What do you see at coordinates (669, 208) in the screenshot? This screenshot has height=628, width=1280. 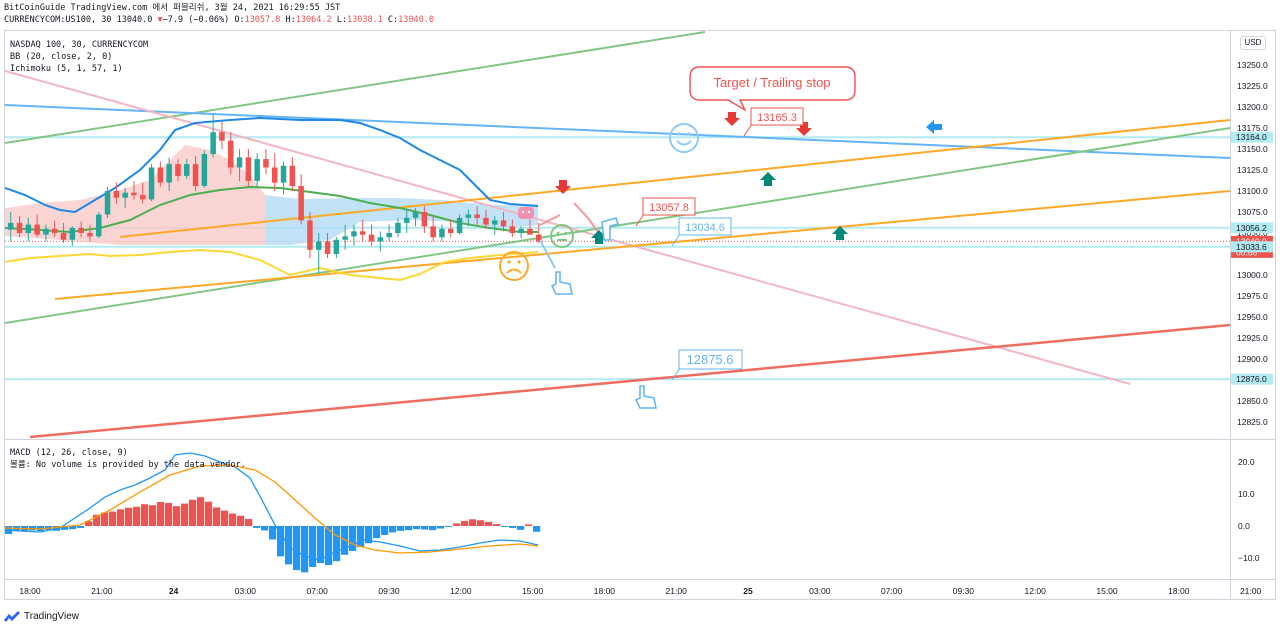 I see `price-label-13057-text: 13057.8` at bounding box center [669, 208].